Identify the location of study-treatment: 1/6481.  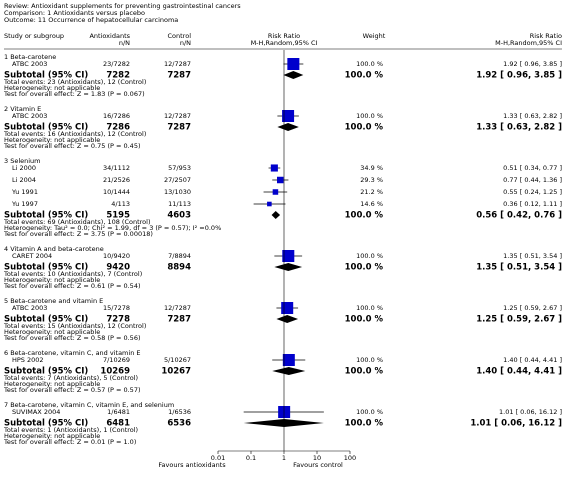
(118, 412).